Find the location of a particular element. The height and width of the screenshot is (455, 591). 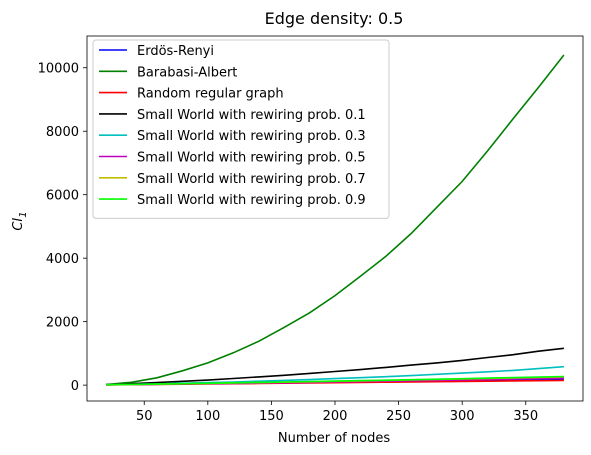

y-tick-label: 2000 is located at coordinates (62, 323).